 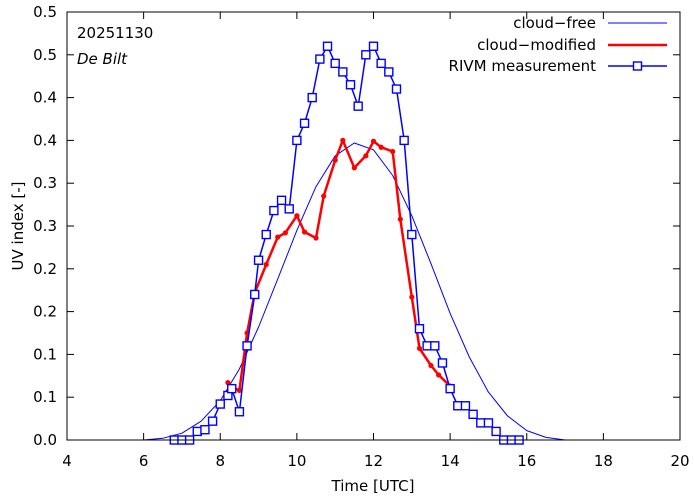 I want to click on legend-label-cloud-free: cloud−free, so click(x=554, y=23).